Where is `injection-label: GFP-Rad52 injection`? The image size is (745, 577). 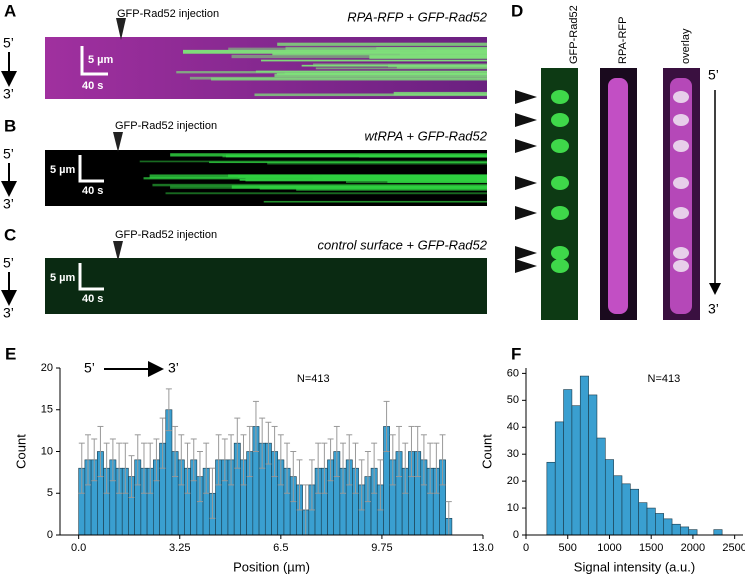 injection-label: GFP-Rad52 injection is located at coordinates (168, 14).